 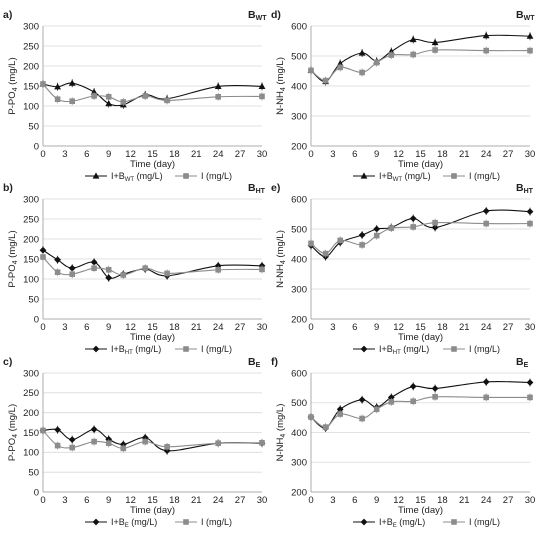 What do you see at coordinates (218, 154) in the screenshot?
I see `x-tick-label: 24` at bounding box center [218, 154].